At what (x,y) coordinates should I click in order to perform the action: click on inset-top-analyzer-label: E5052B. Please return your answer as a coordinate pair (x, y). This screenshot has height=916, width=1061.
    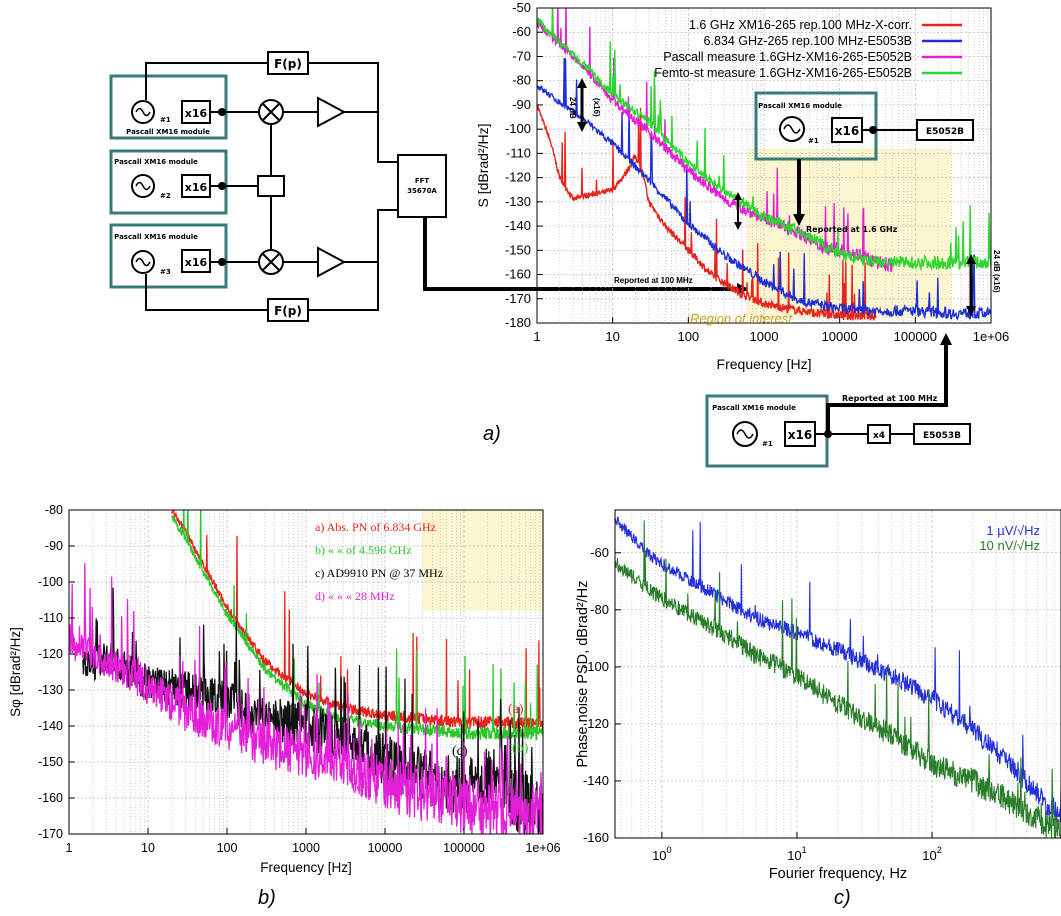
    Looking at the image, I should click on (945, 132).